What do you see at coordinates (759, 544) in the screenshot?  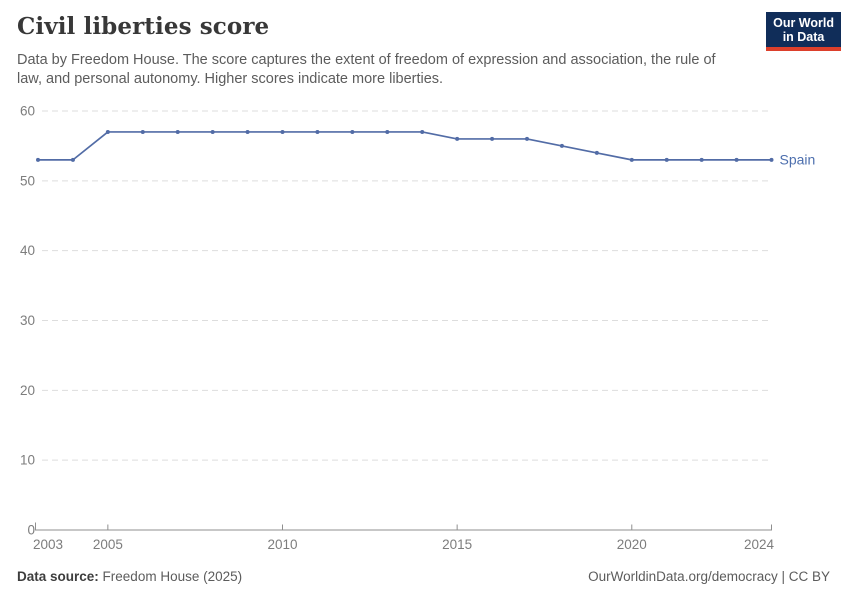 I see `x-axis-tick-label: 2024` at bounding box center [759, 544].